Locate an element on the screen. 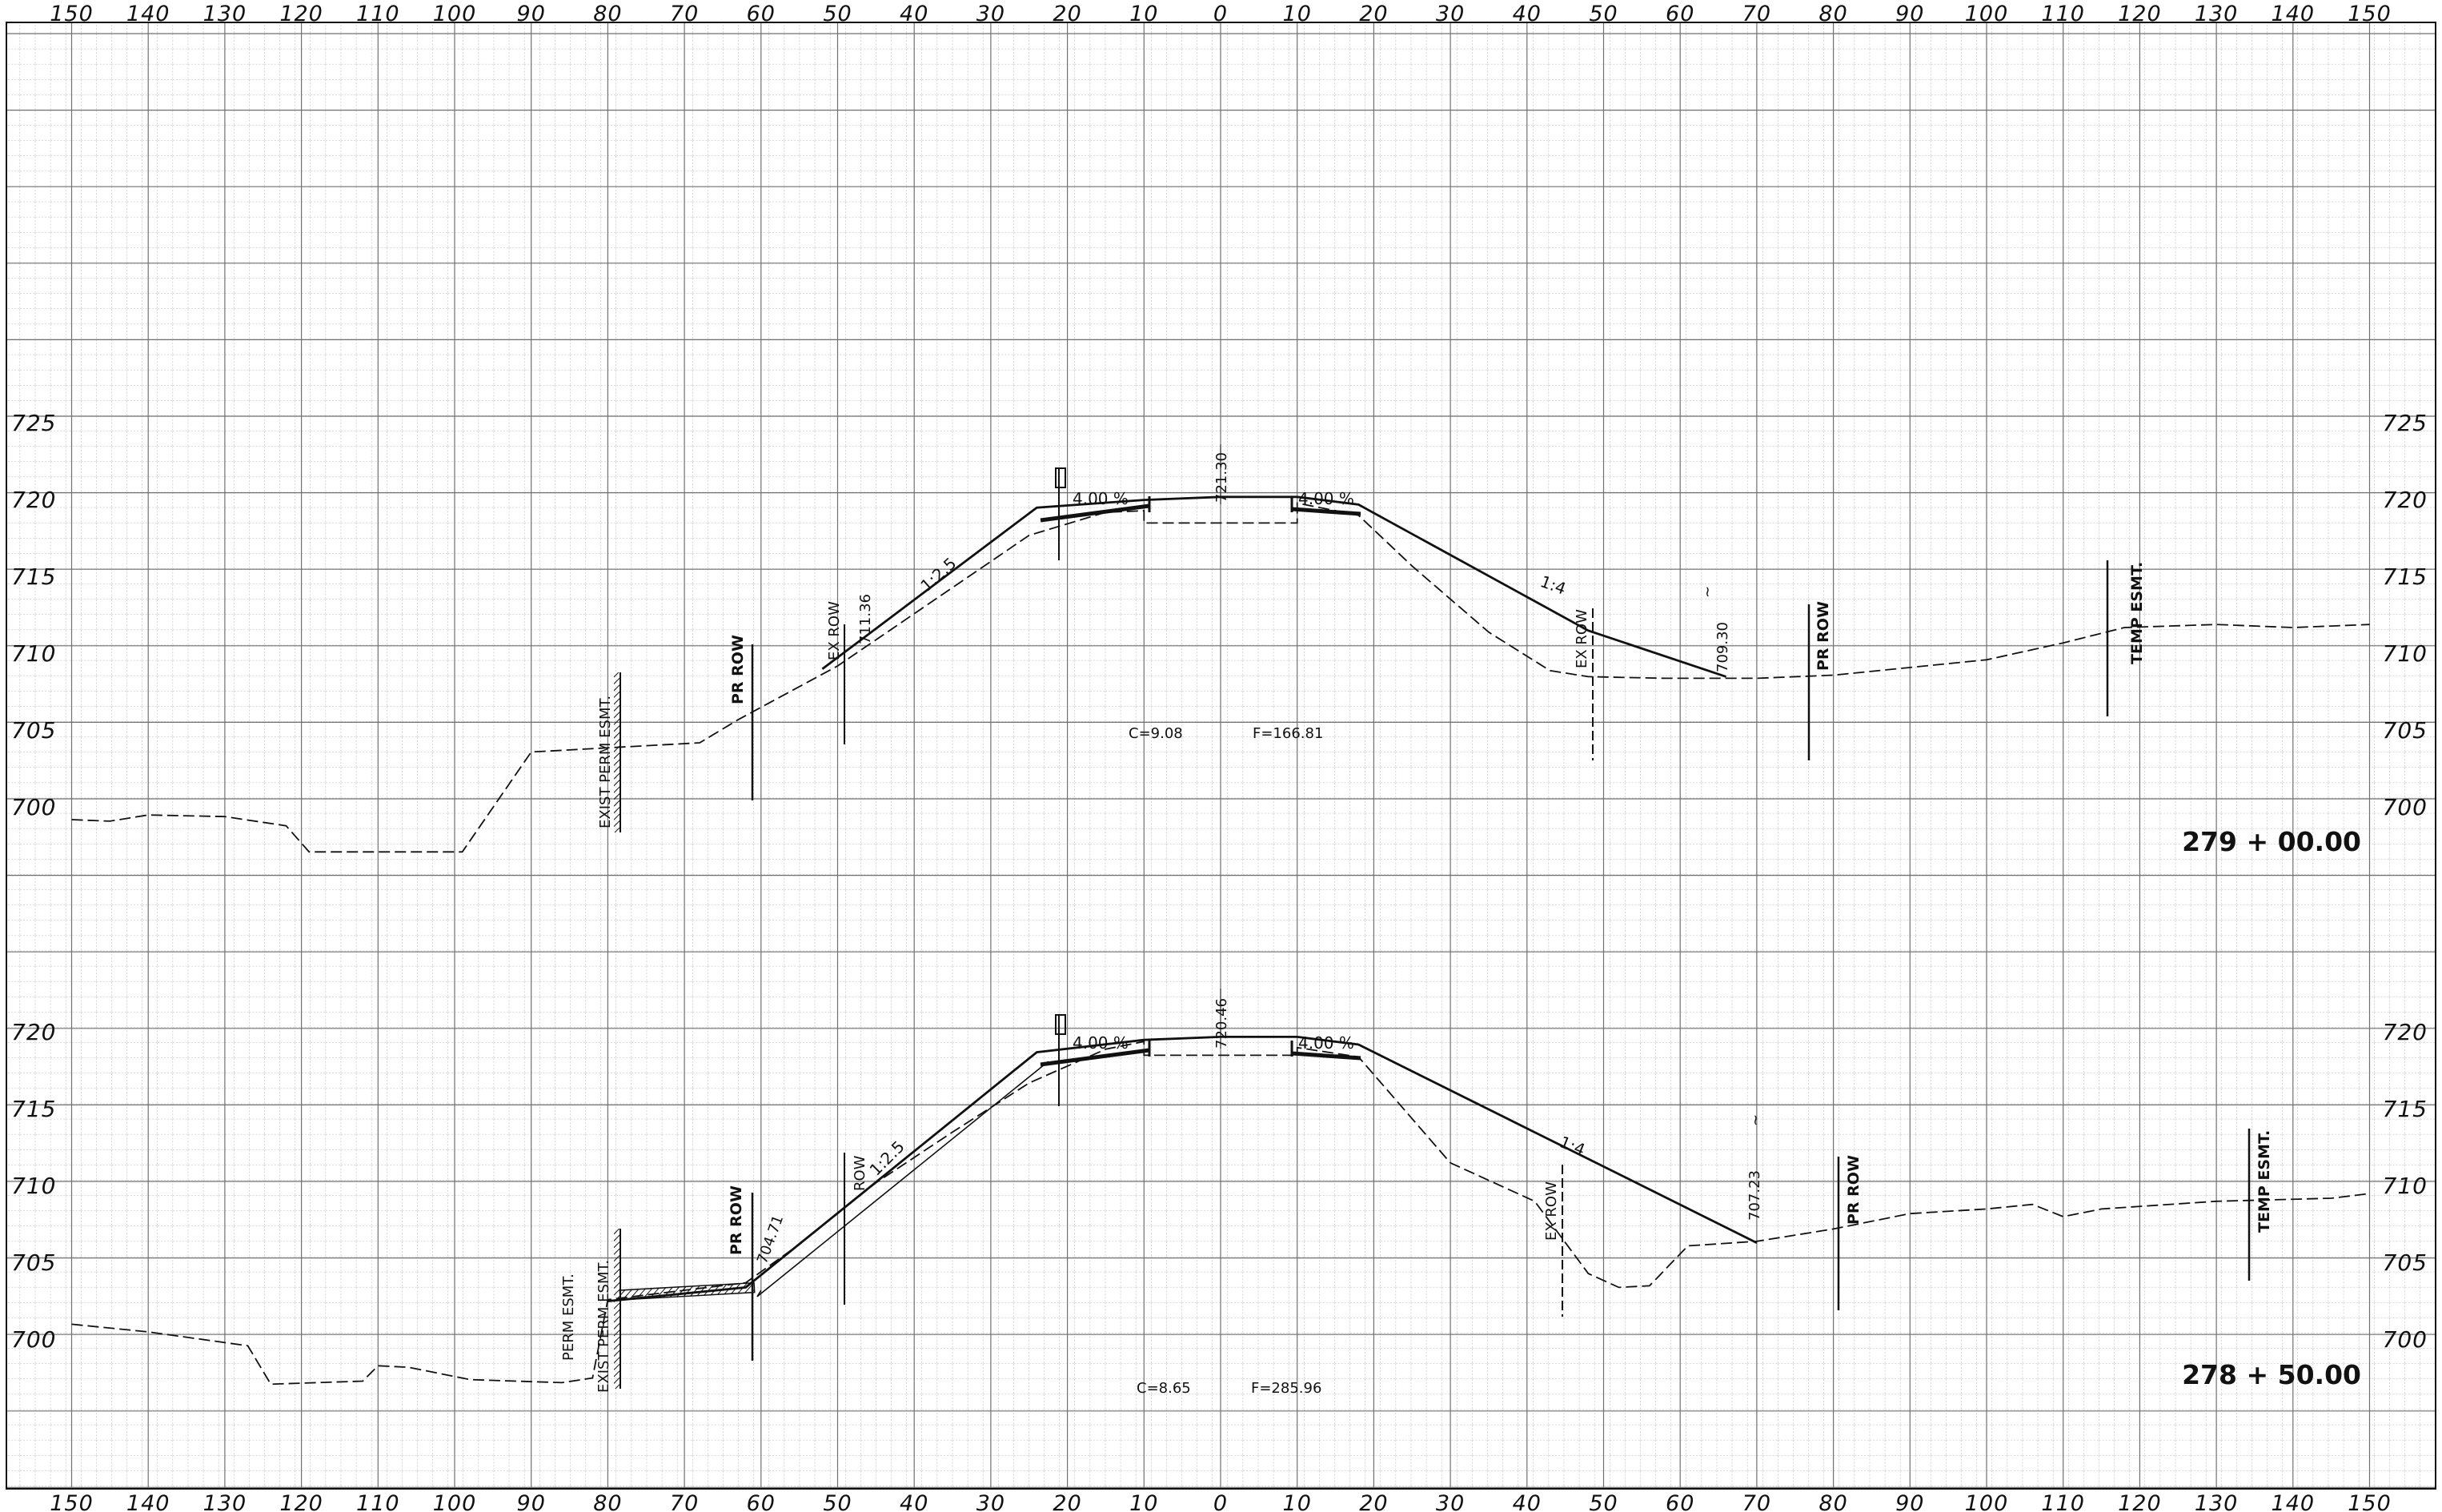 The image size is (2442, 1512). left-pavement-slope: 4.00 % is located at coordinates (1101, 498).